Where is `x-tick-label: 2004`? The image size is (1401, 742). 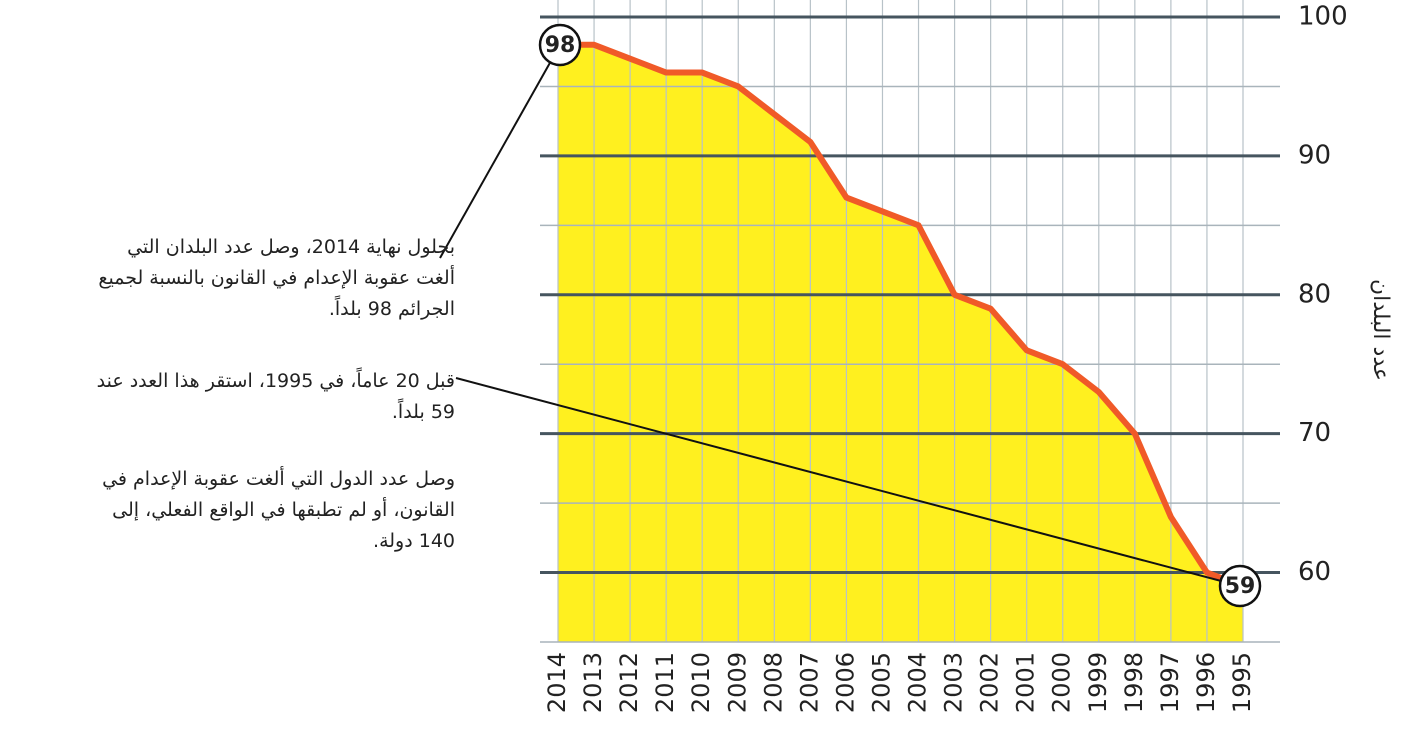 x-tick-label: 2004 is located at coordinates (918, 682).